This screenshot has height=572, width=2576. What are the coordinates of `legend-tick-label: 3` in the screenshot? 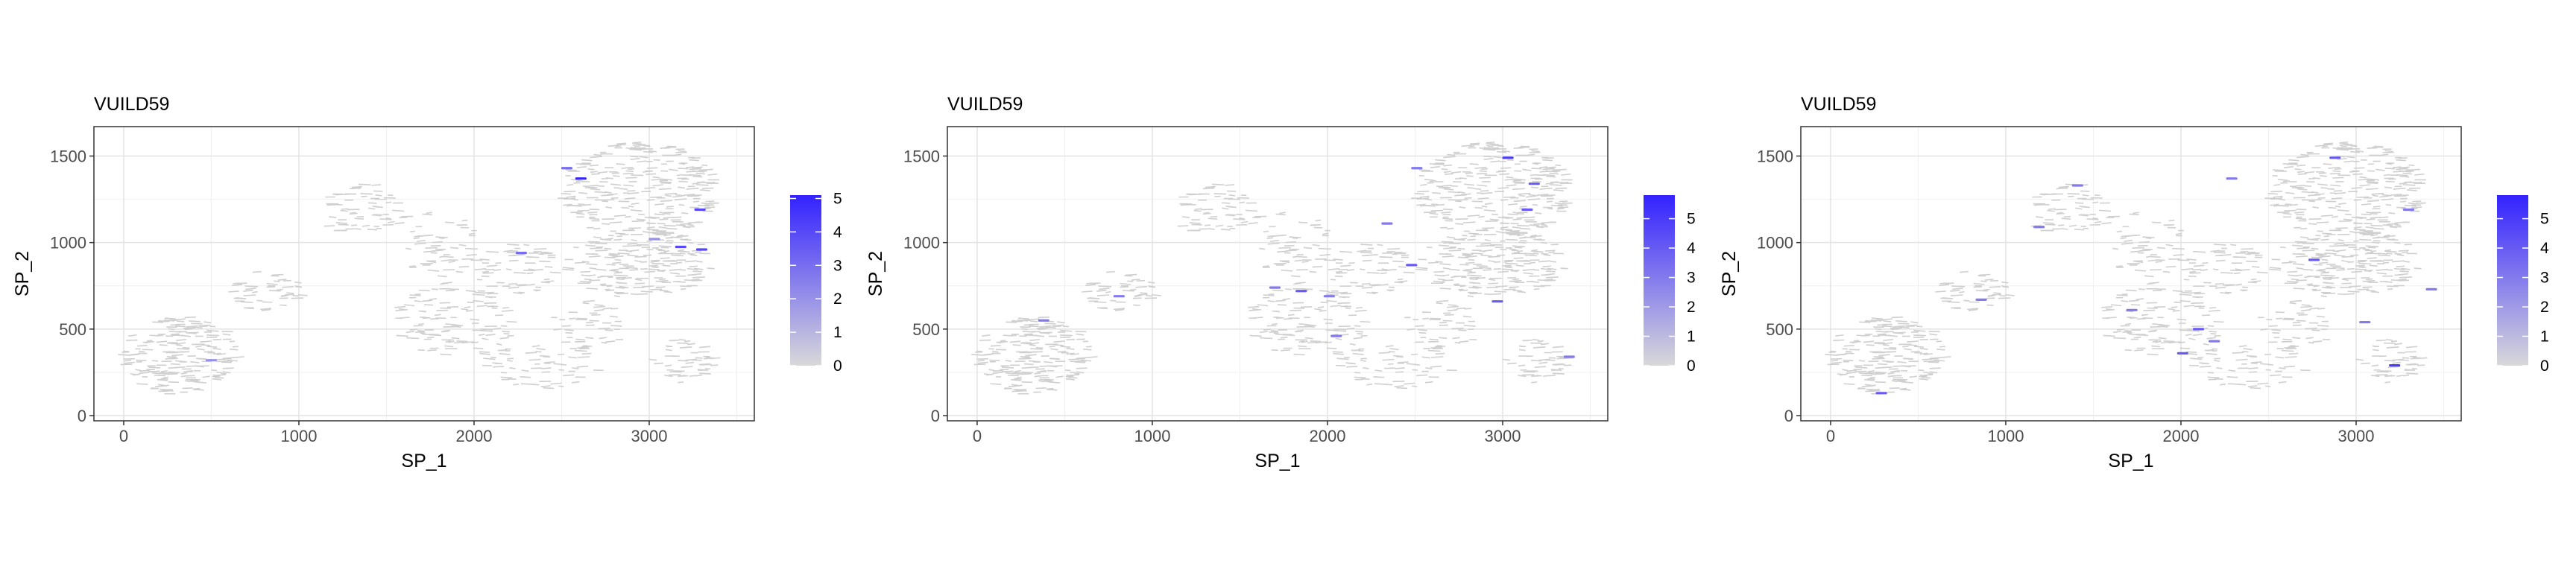 It's located at (838, 265).